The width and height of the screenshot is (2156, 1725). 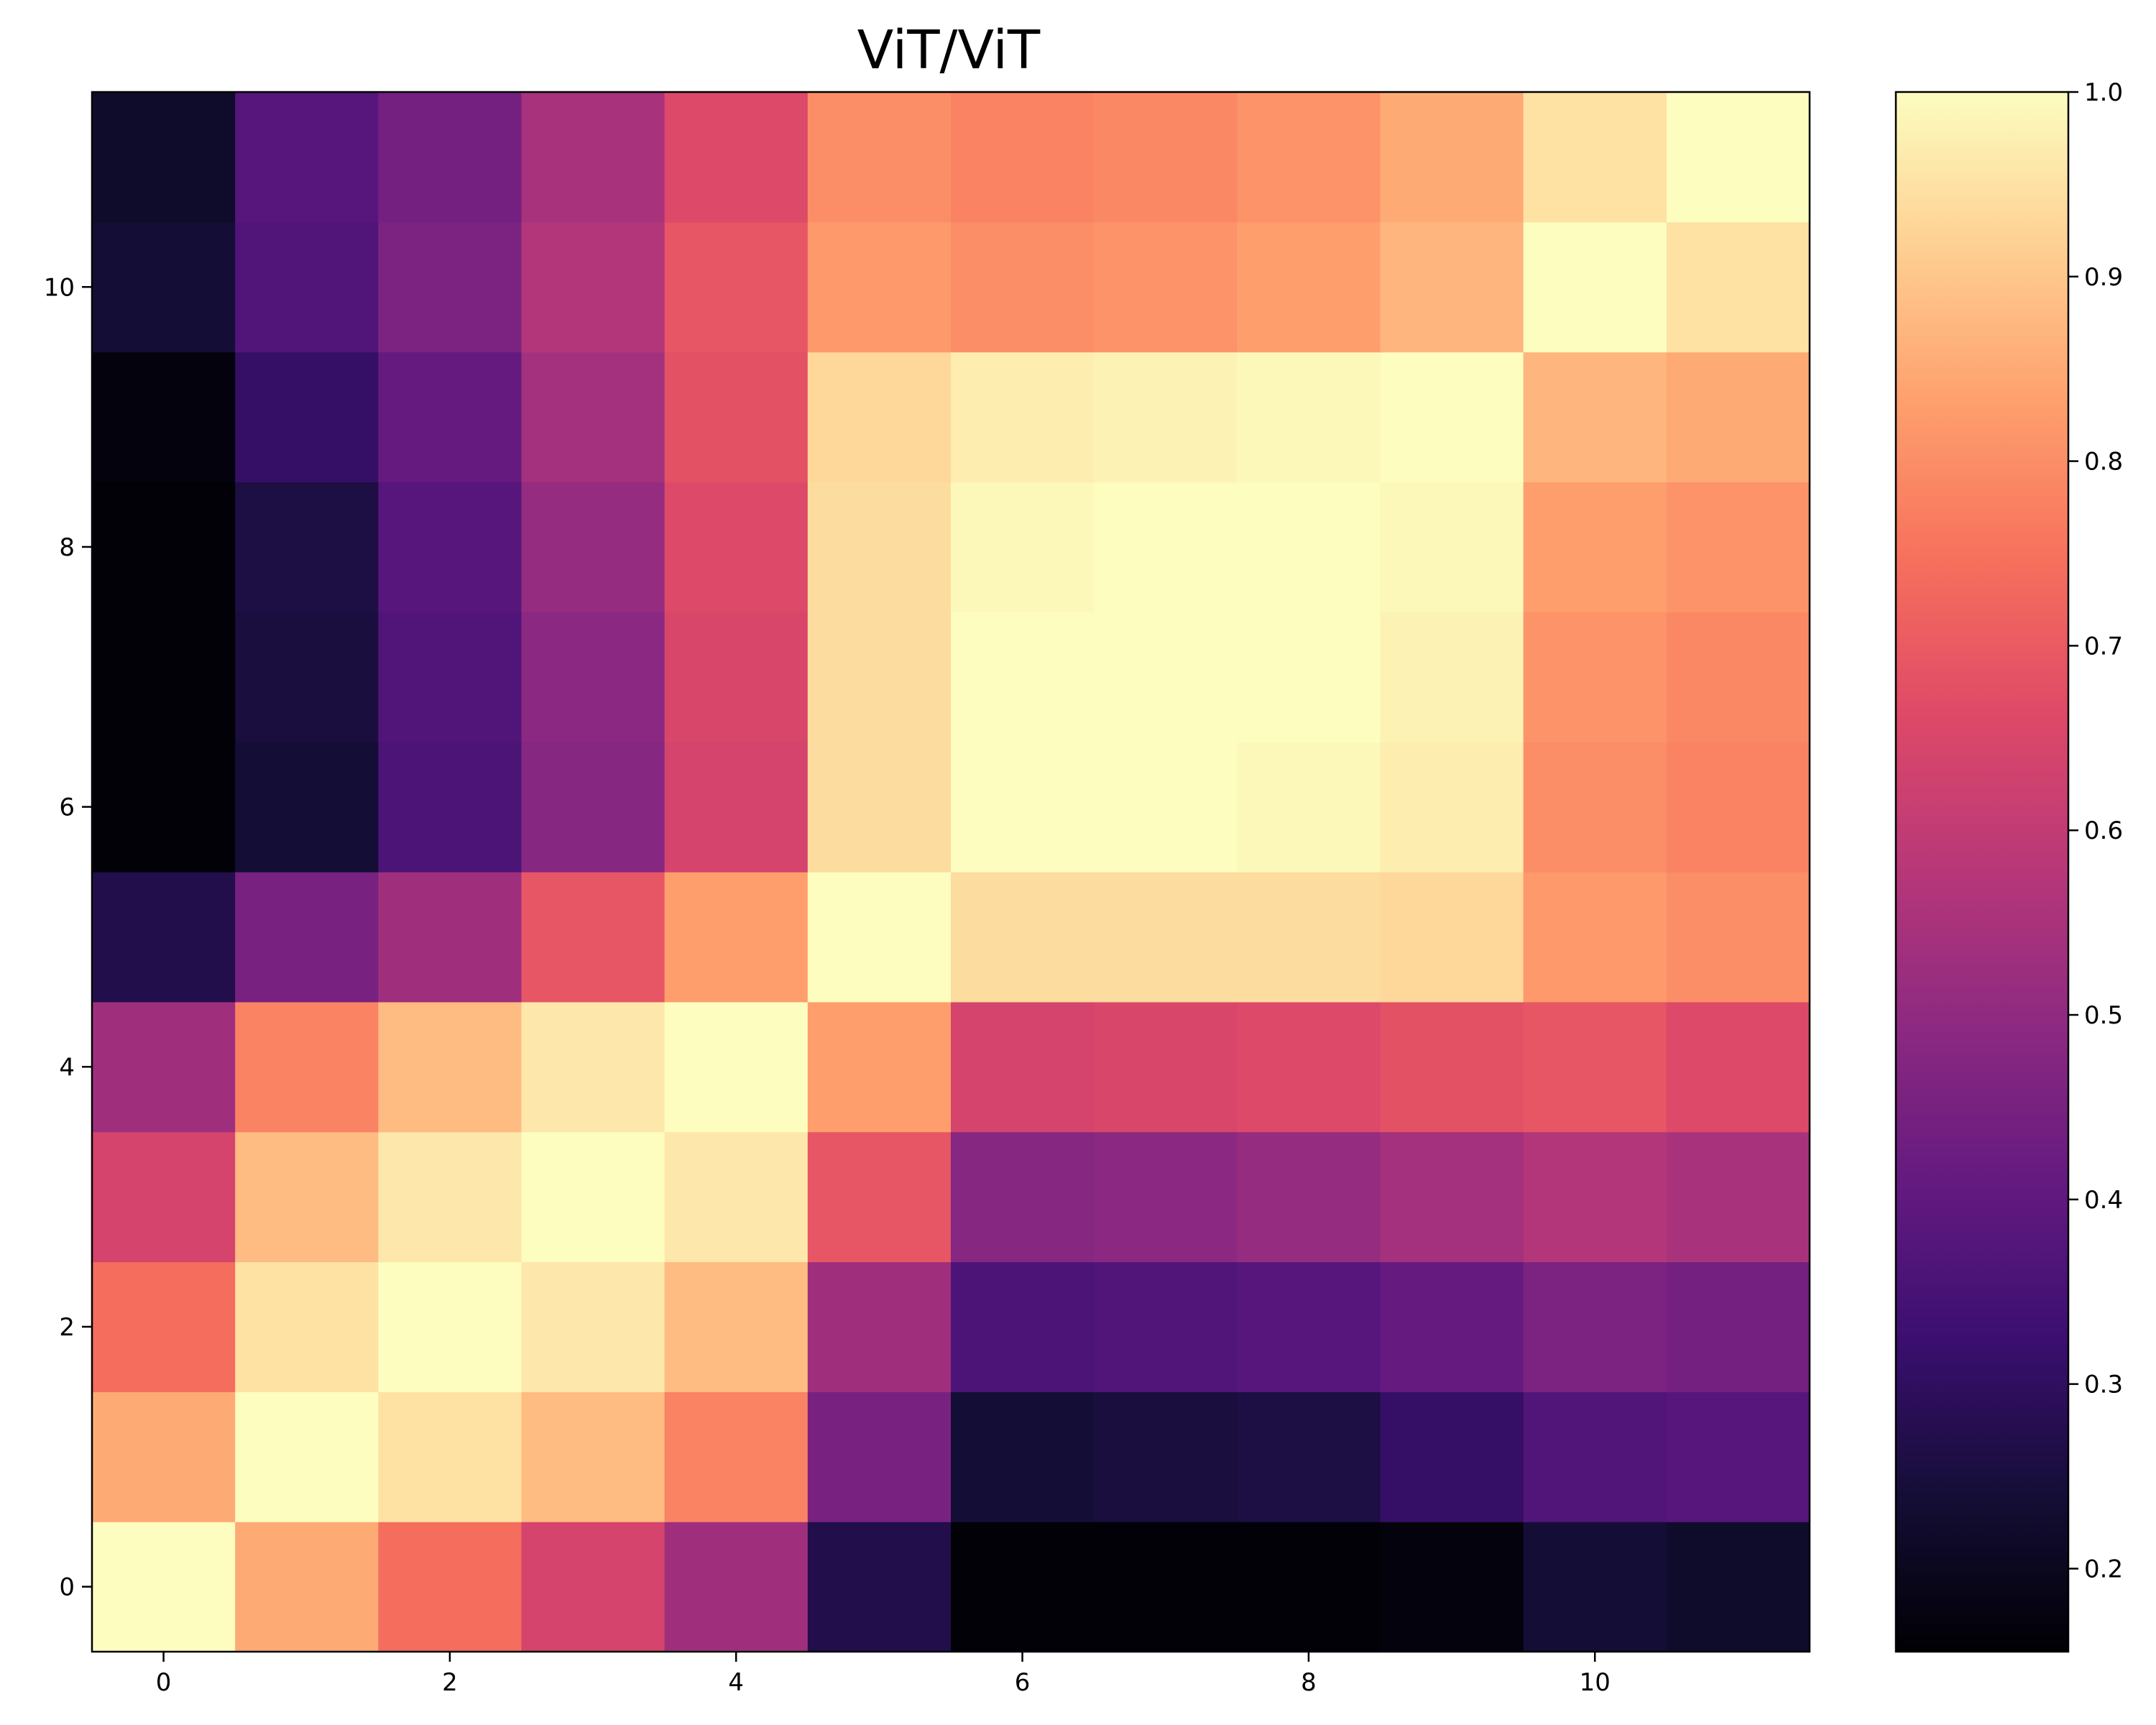 I want to click on heatmap-cell-r9-c7, so click(x=1166, y=417).